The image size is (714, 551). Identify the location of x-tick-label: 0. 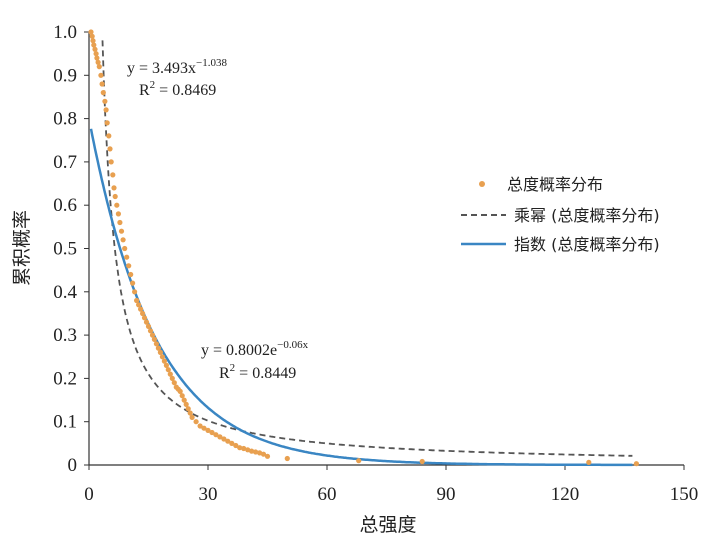
(89, 494).